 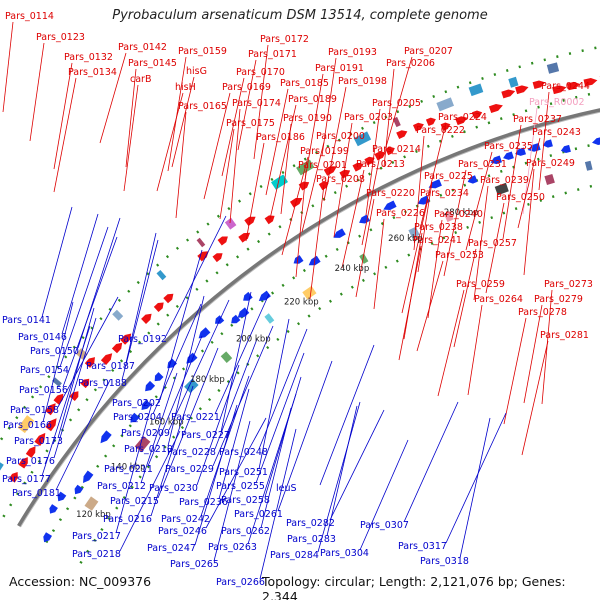 I want to click on reverse-gene-label: Pars_0236, so click(x=203, y=502).